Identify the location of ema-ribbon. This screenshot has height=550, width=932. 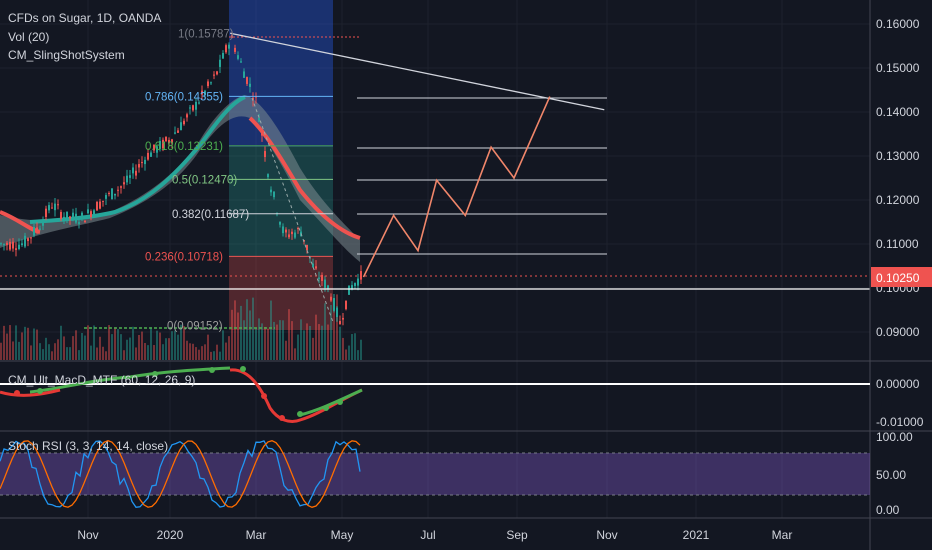
(180, 178).